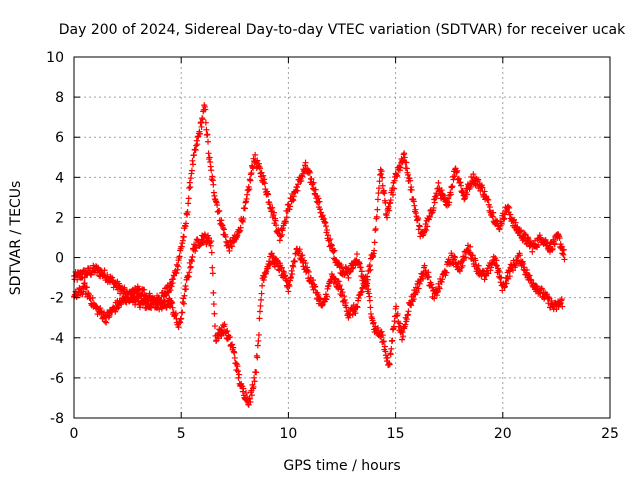  What do you see at coordinates (181, 434) in the screenshot?
I see `x-tick-label: 5` at bounding box center [181, 434].